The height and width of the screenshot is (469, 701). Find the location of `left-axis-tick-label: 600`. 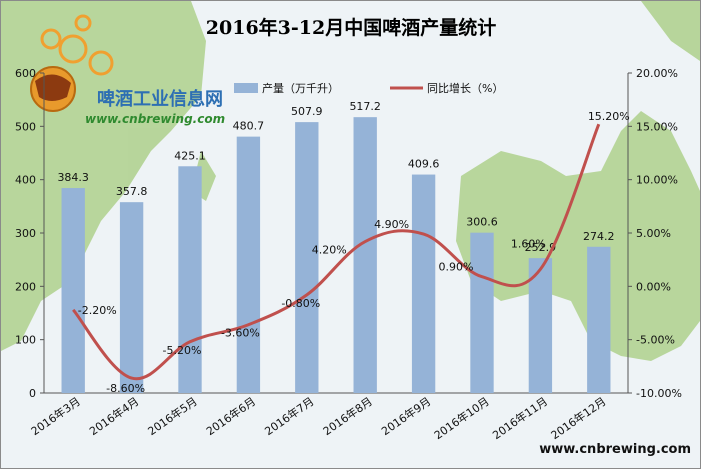

left-axis-tick-label: 600 is located at coordinates (25, 73).